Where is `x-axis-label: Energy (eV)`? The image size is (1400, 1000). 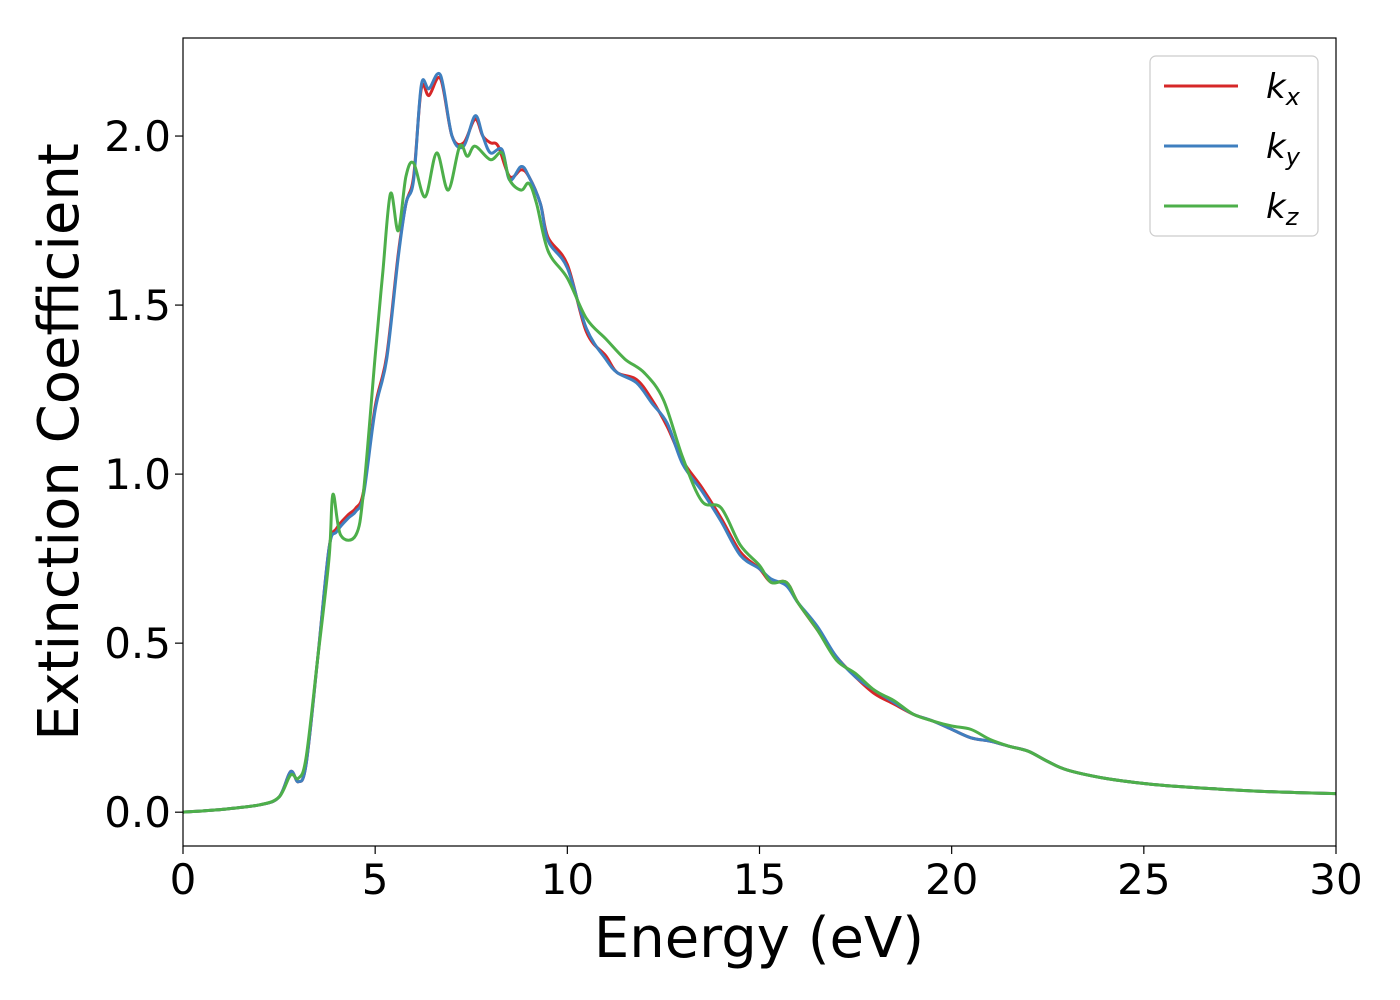 x-axis-label: Energy (eV) is located at coordinates (759, 938).